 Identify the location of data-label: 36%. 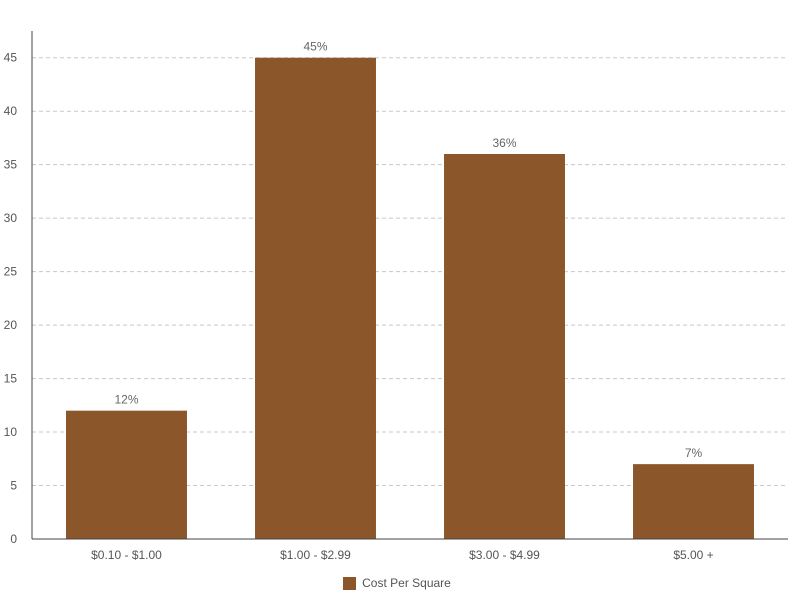
(504, 143).